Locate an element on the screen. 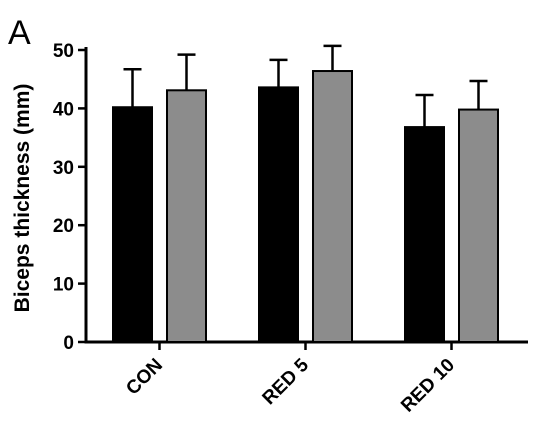 The image size is (540, 436). x-tick-label: RED 10 is located at coordinates (428, 386).